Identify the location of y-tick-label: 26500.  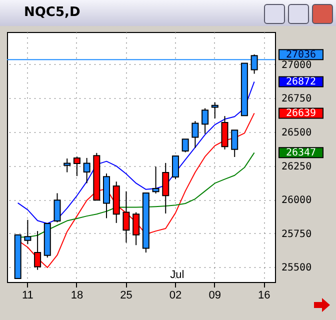
(297, 133).